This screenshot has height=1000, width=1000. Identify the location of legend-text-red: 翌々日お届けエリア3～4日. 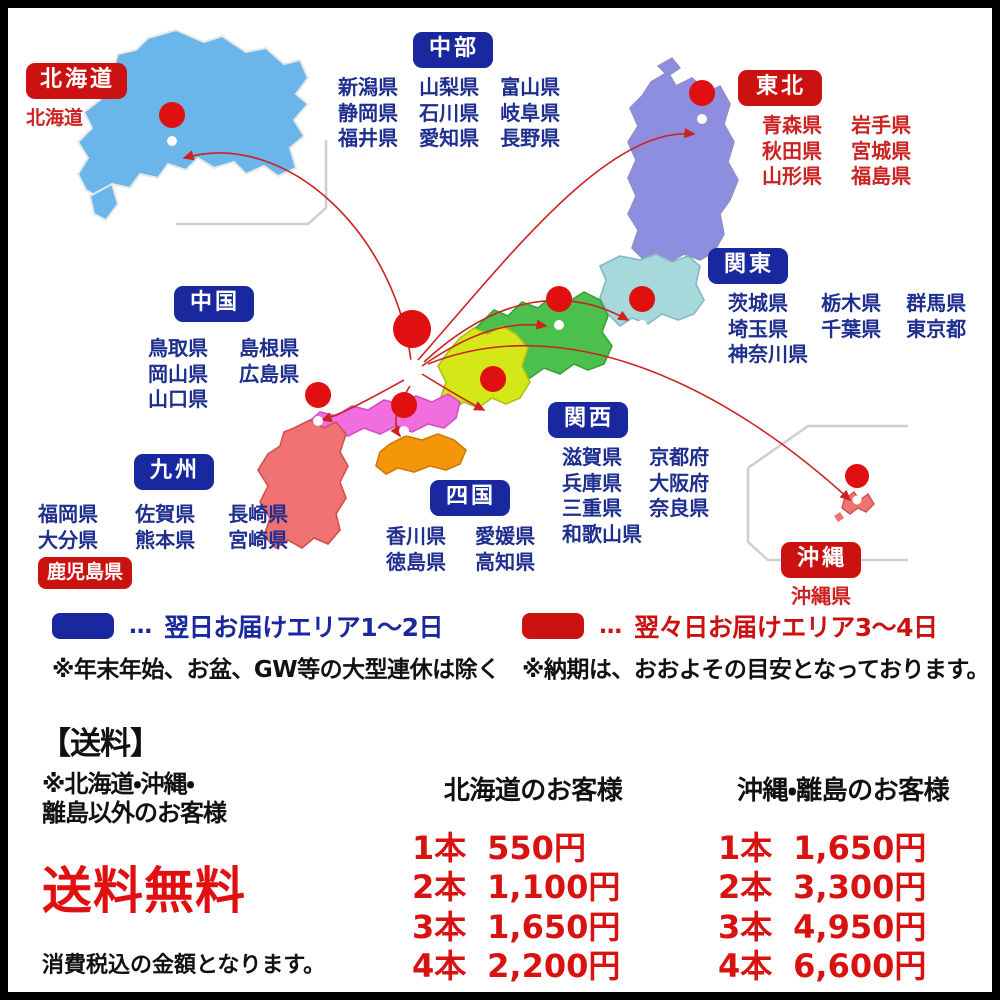
(786, 627).